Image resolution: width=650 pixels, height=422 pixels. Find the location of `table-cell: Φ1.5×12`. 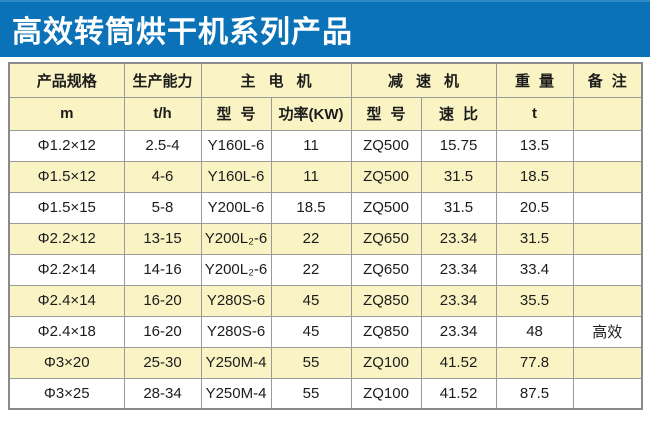

table-cell: Φ1.5×12 is located at coordinates (66, 176).